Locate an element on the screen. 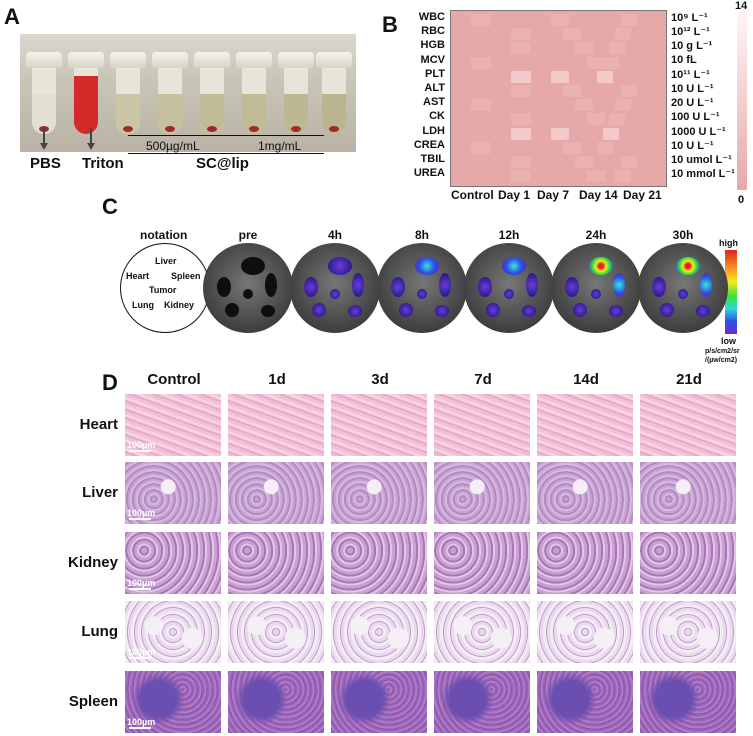 The width and height of the screenshot is (753, 736). imaging-circle-8h is located at coordinates (422, 288).